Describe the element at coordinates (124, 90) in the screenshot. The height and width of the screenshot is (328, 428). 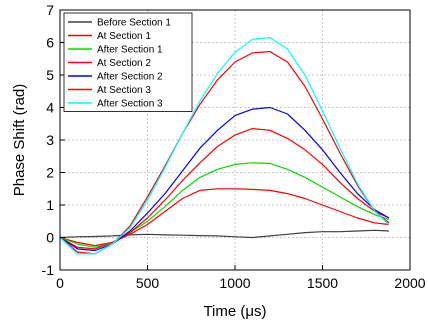
I see `legend-entry-label: At Section 3` at that location.